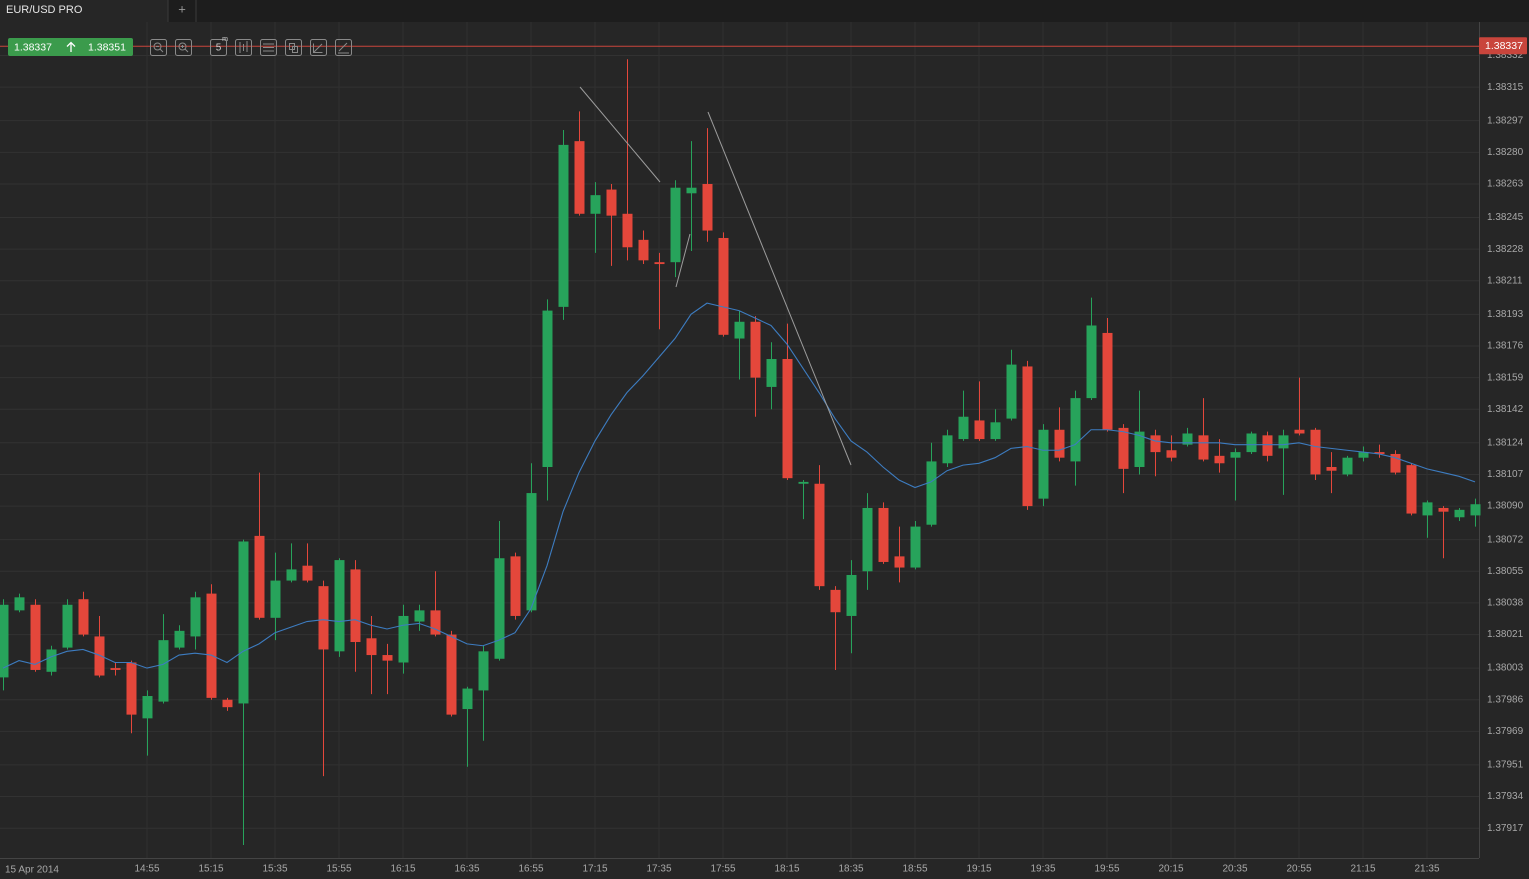 The height and width of the screenshot is (879, 1529). Describe the element at coordinates (210, 869) in the screenshot. I see `x-tick-label: 15:15` at that location.